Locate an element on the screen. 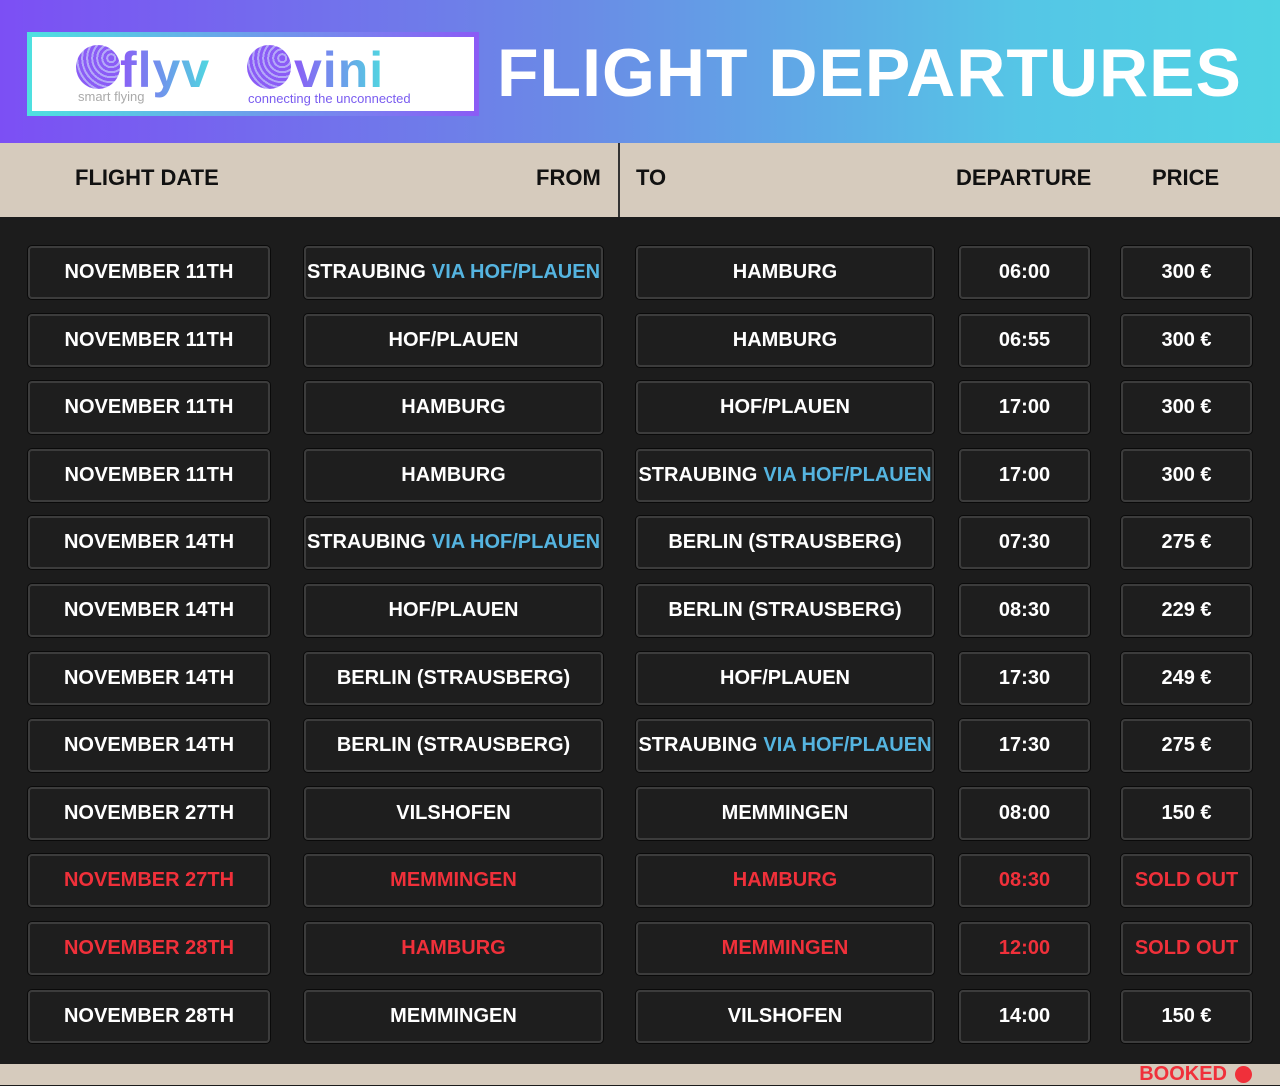  col-from: FROM is located at coordinates (568, 177).